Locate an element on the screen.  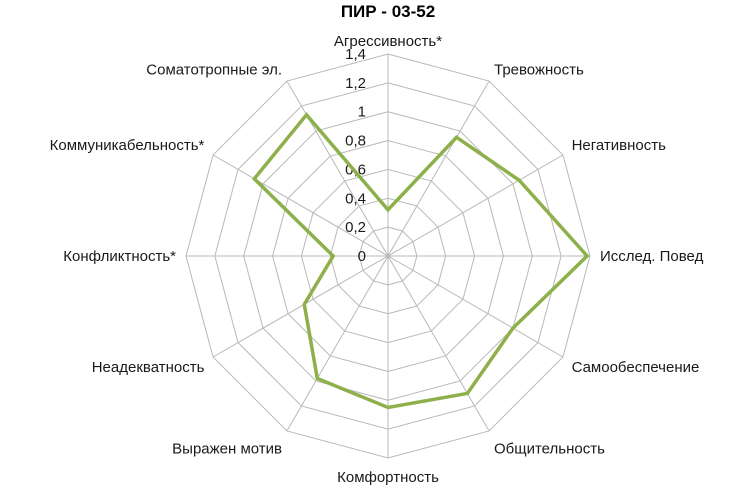
tick-label-0: 0 is located at coordinates (362, 256).